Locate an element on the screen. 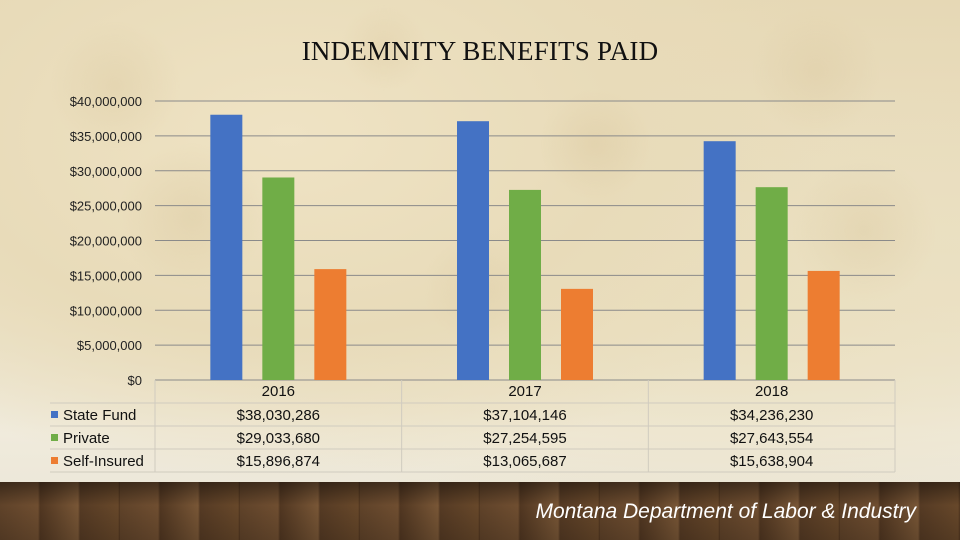 This screenshot has height=540, width=960. category-label-2016: 2016 is located at coordinates (278, 391).